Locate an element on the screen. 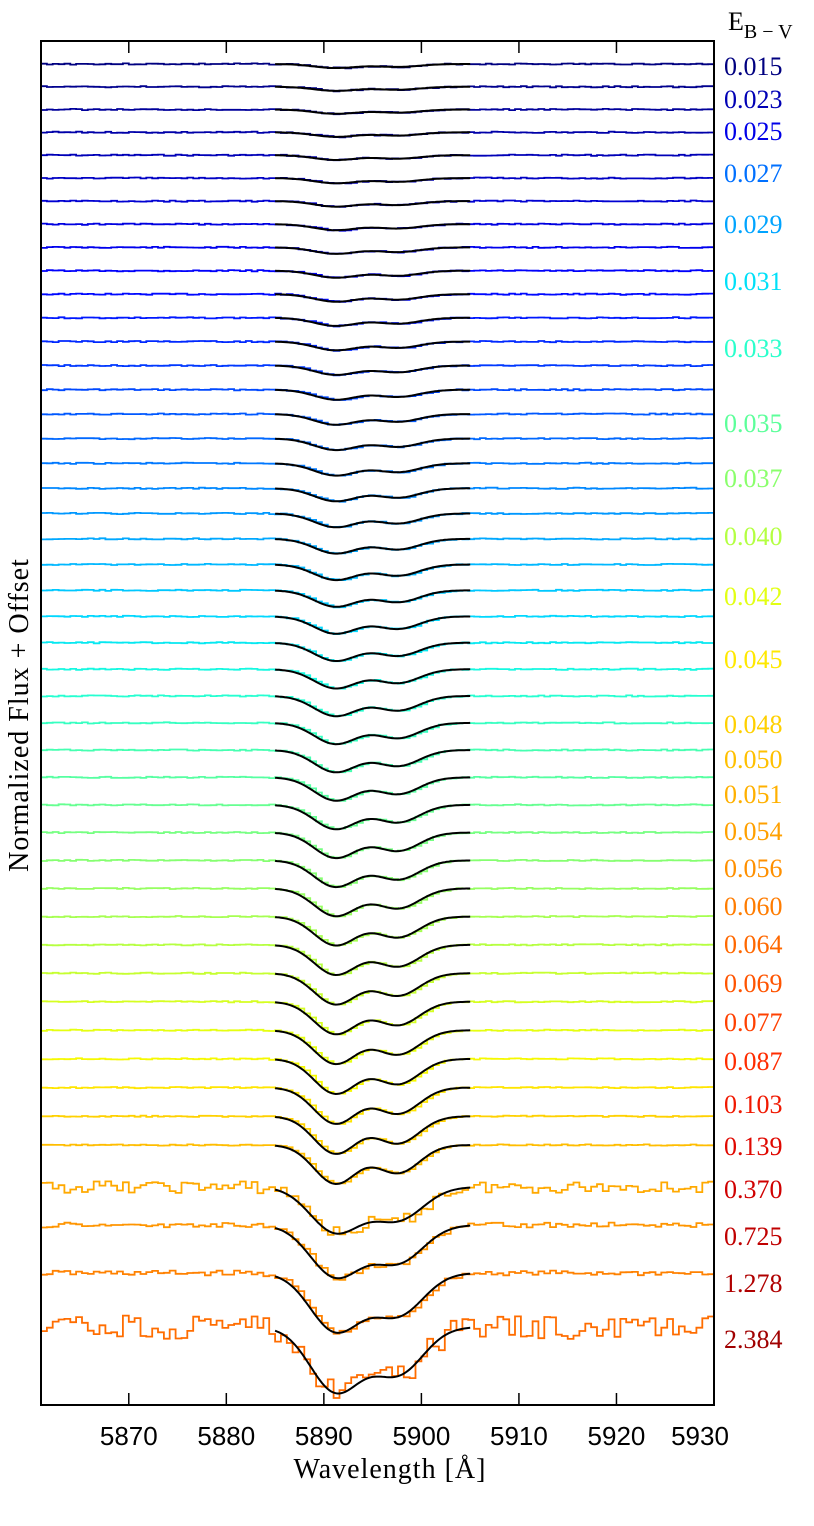 The height and width of the screenshot is (1526, 814). ebv-label-19: 0.069 is located at coordinates (753, 983).